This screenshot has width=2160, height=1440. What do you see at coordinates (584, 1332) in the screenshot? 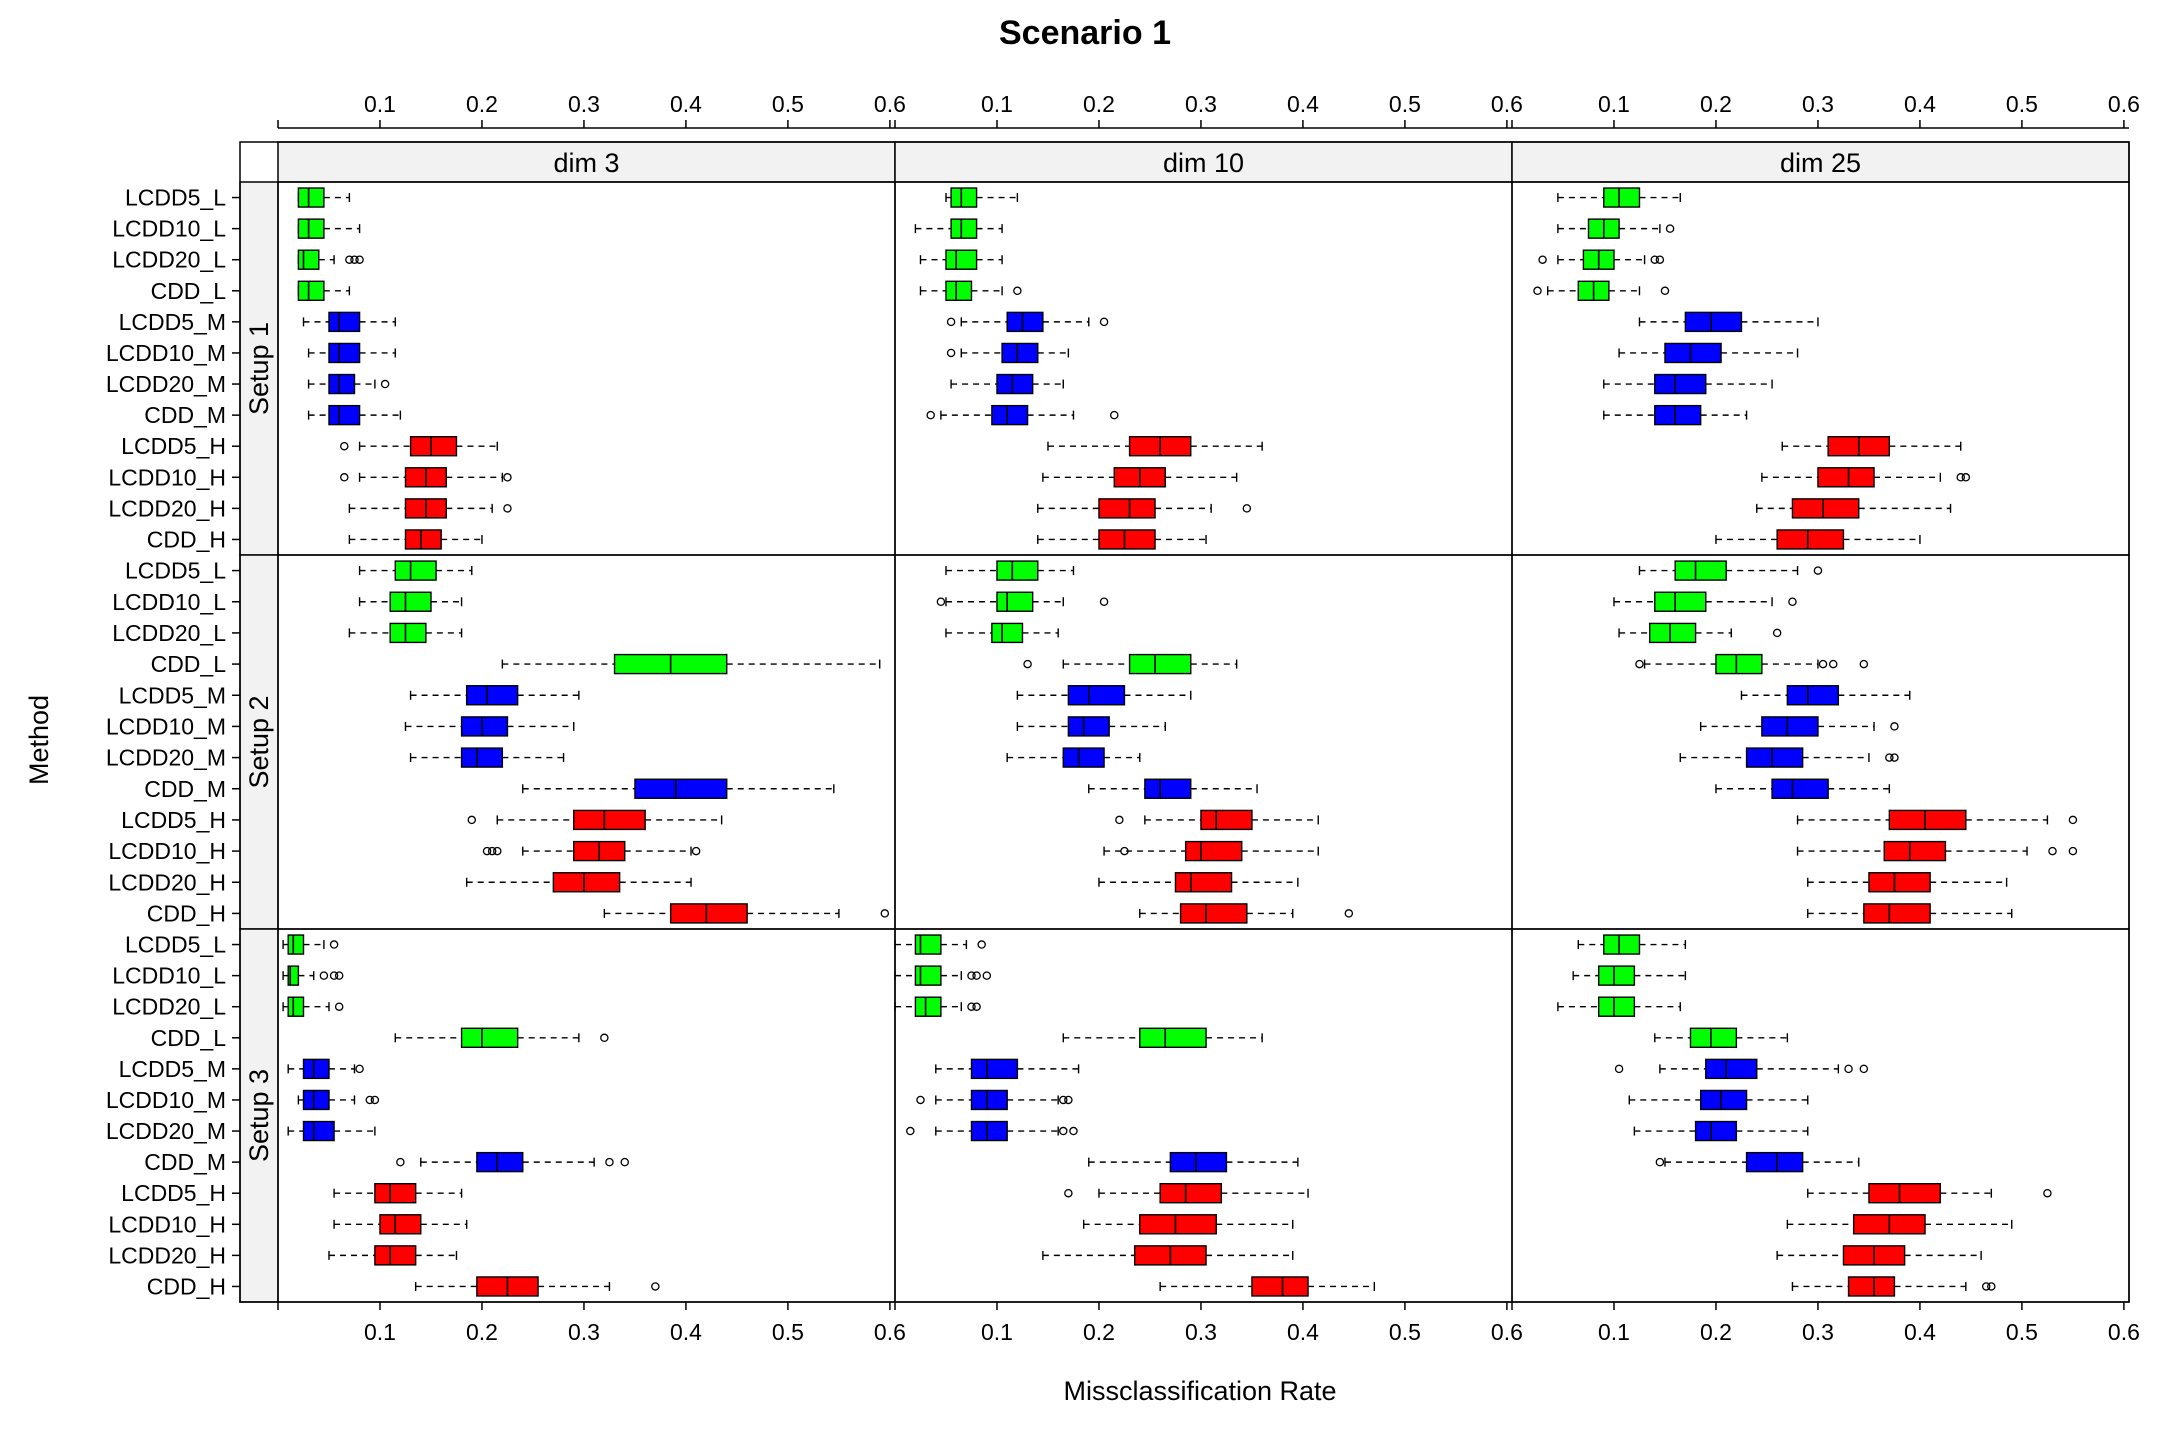
I see `x-tick-label-bottom: 0.3` at bounding box center [584, 1332].